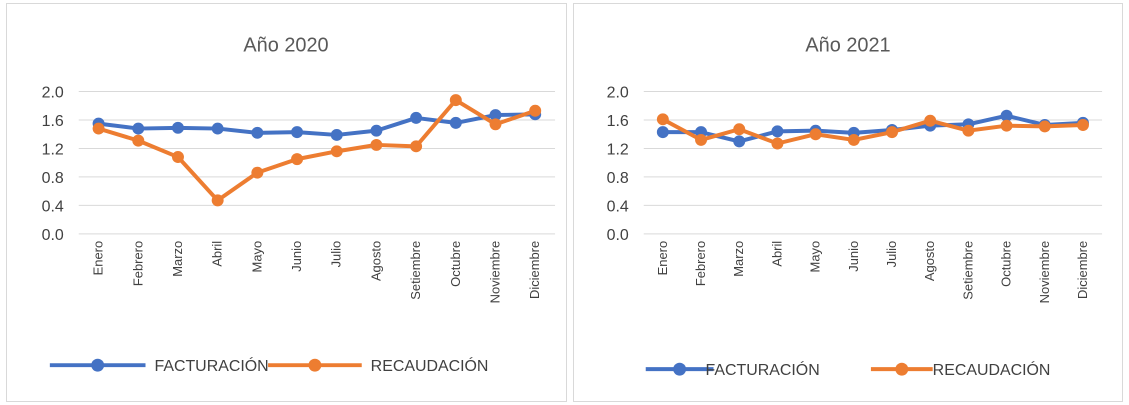 This screenshot has width=1129, height=405. I want to click on data-point-facturacion-noviembre, so click(495, 115).